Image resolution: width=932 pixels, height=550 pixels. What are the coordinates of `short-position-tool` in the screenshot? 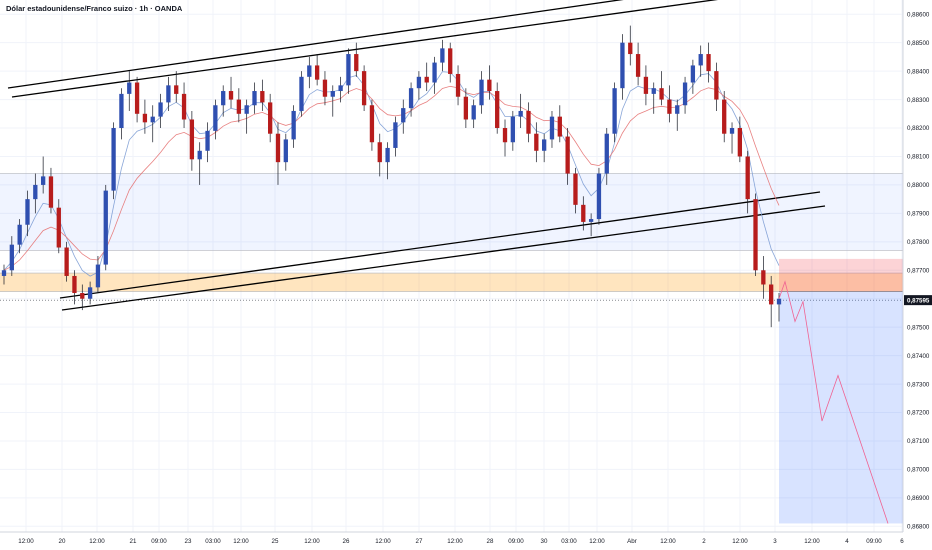 It's located at (841, 391).